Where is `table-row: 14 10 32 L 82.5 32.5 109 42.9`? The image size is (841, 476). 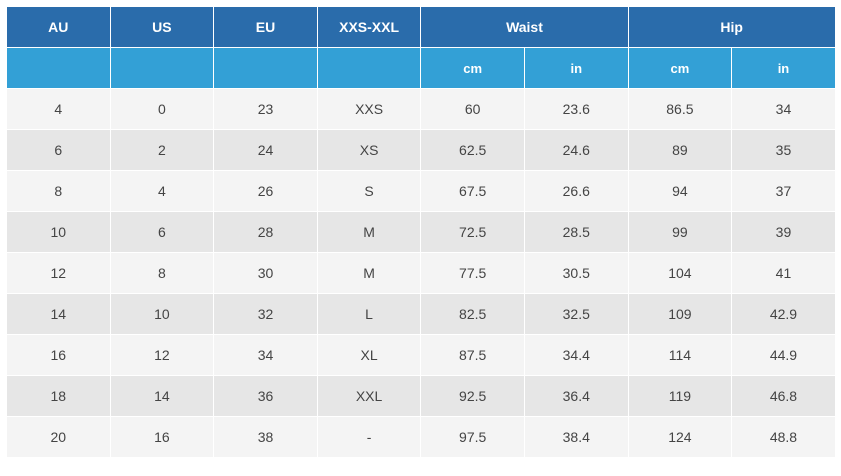
table-row: 14 10 32 L 82.5 32.5 109 42.9 is located at coordinates (421, 314).